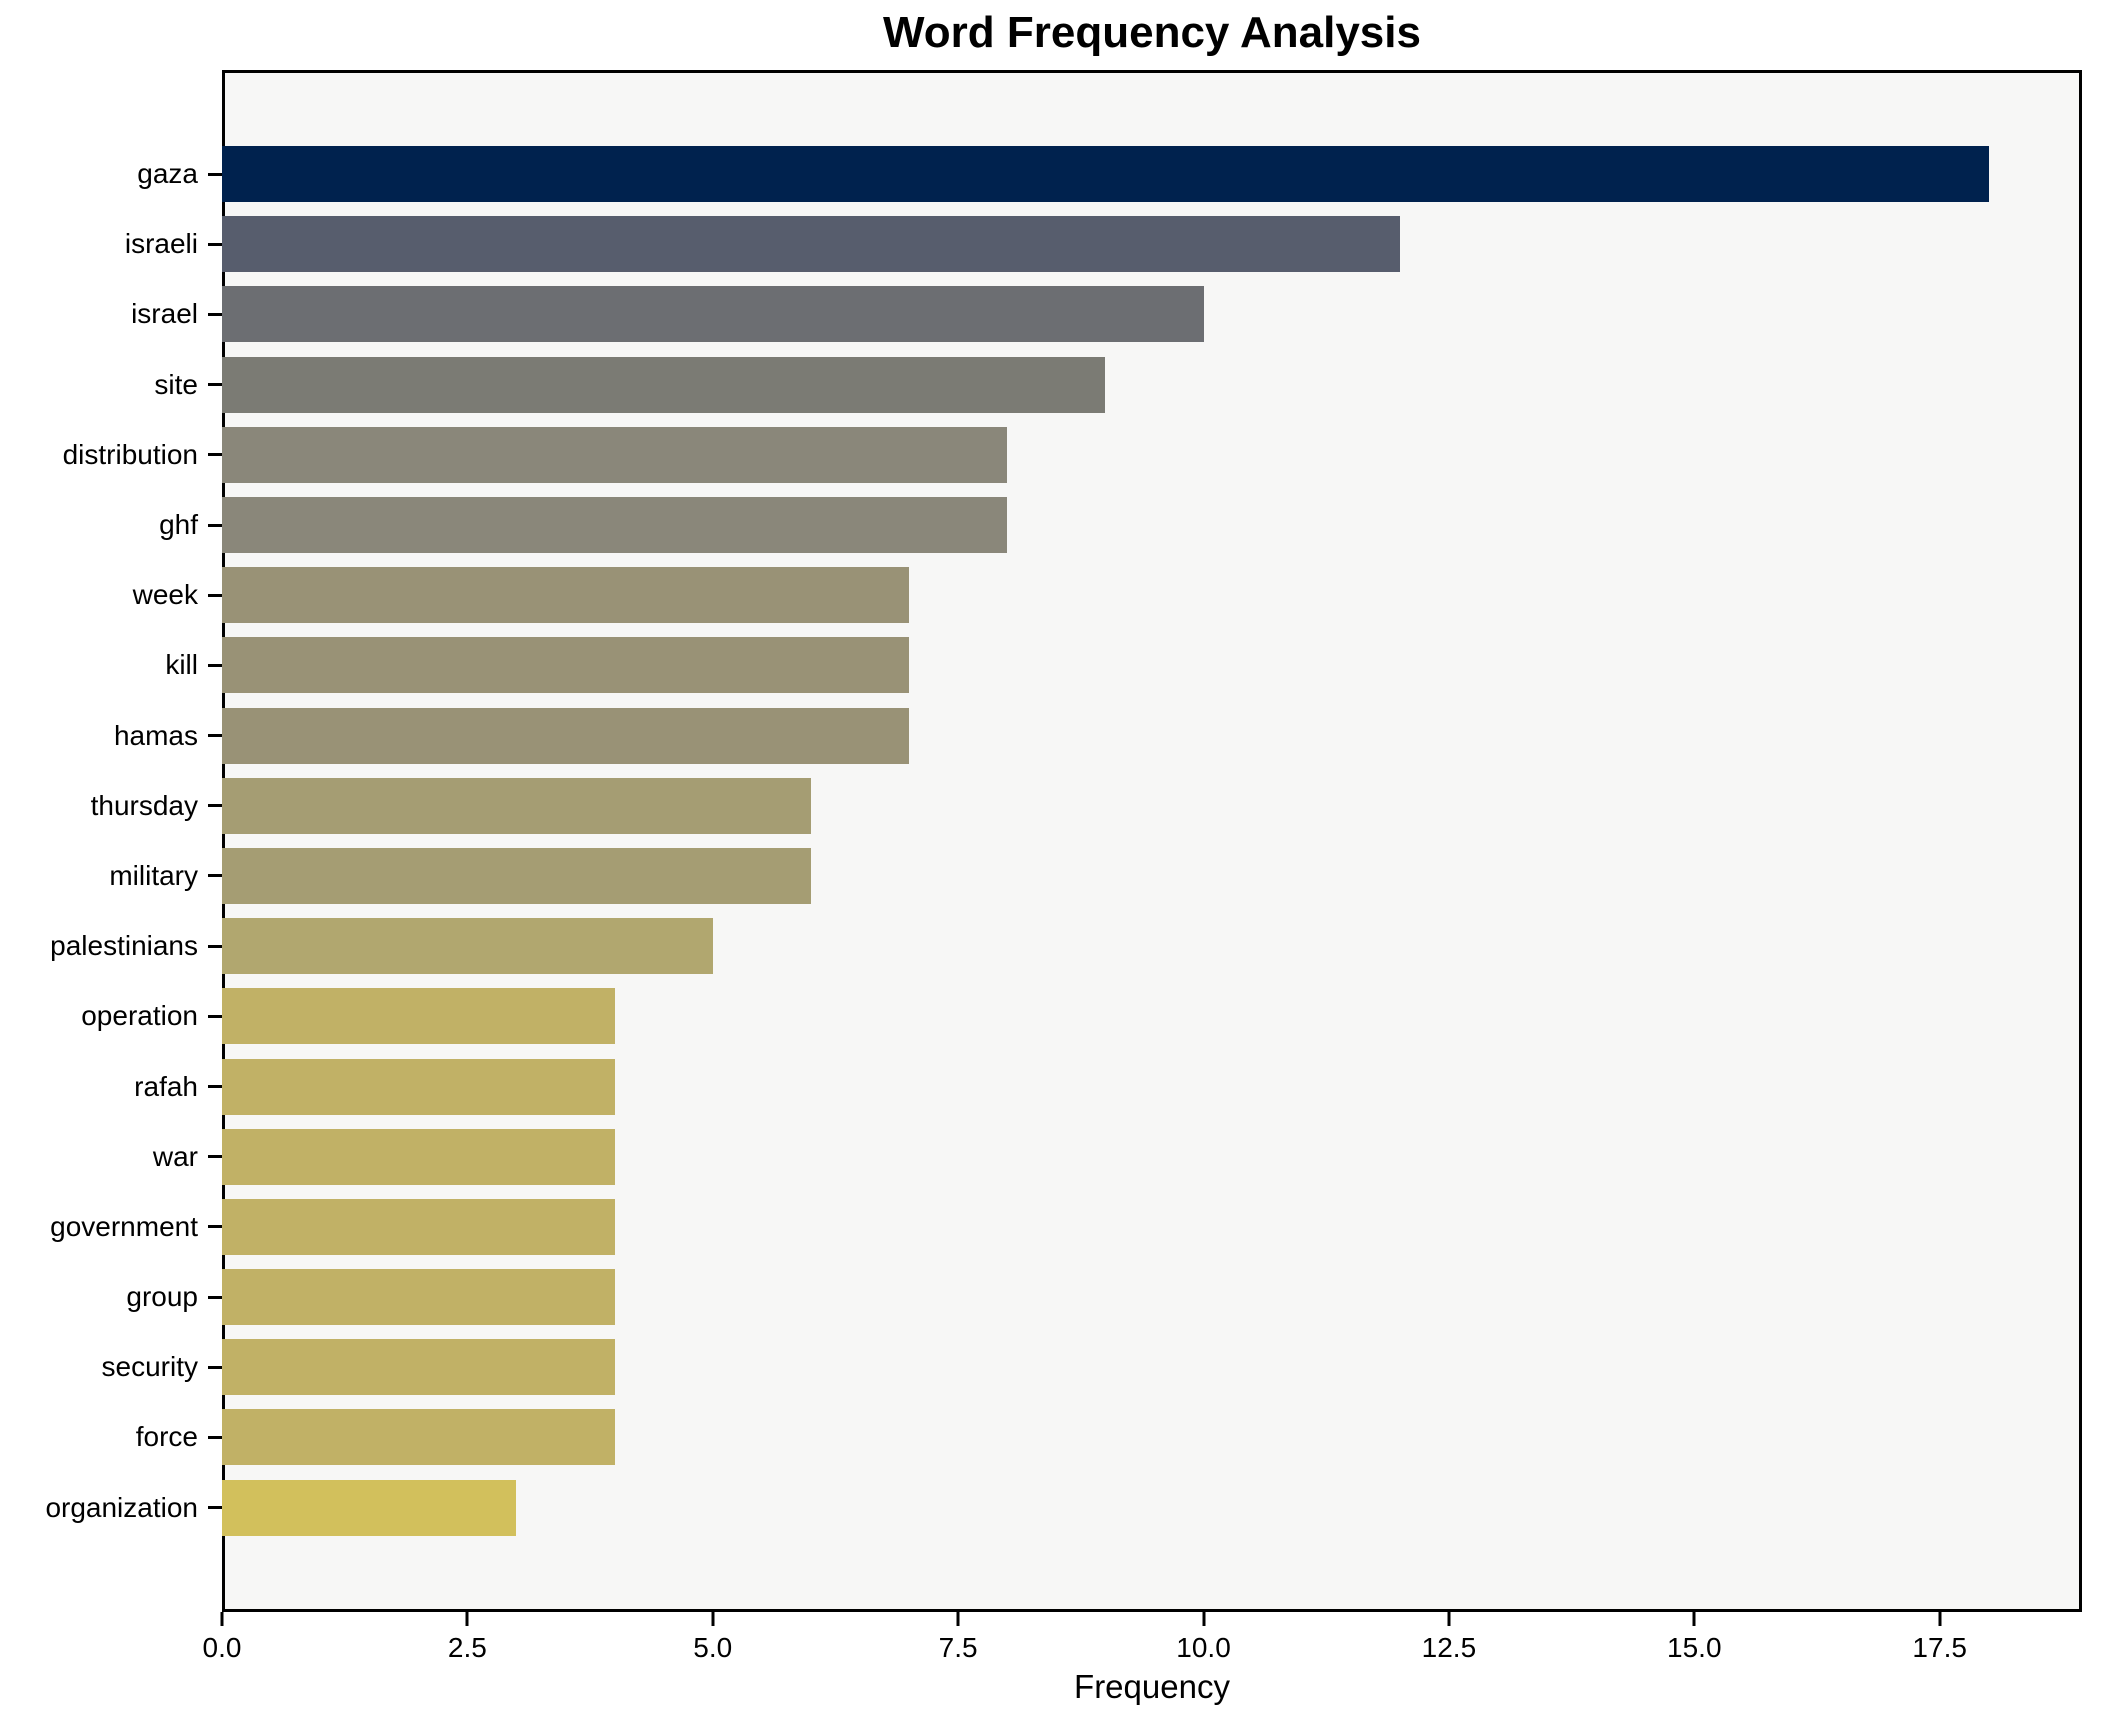 The width and height of the screenshot is (2101, 1722). Describe the element at coordinates (1152, 1686) in the screenshot. I see `x-axis-label: Frequency` at that location.